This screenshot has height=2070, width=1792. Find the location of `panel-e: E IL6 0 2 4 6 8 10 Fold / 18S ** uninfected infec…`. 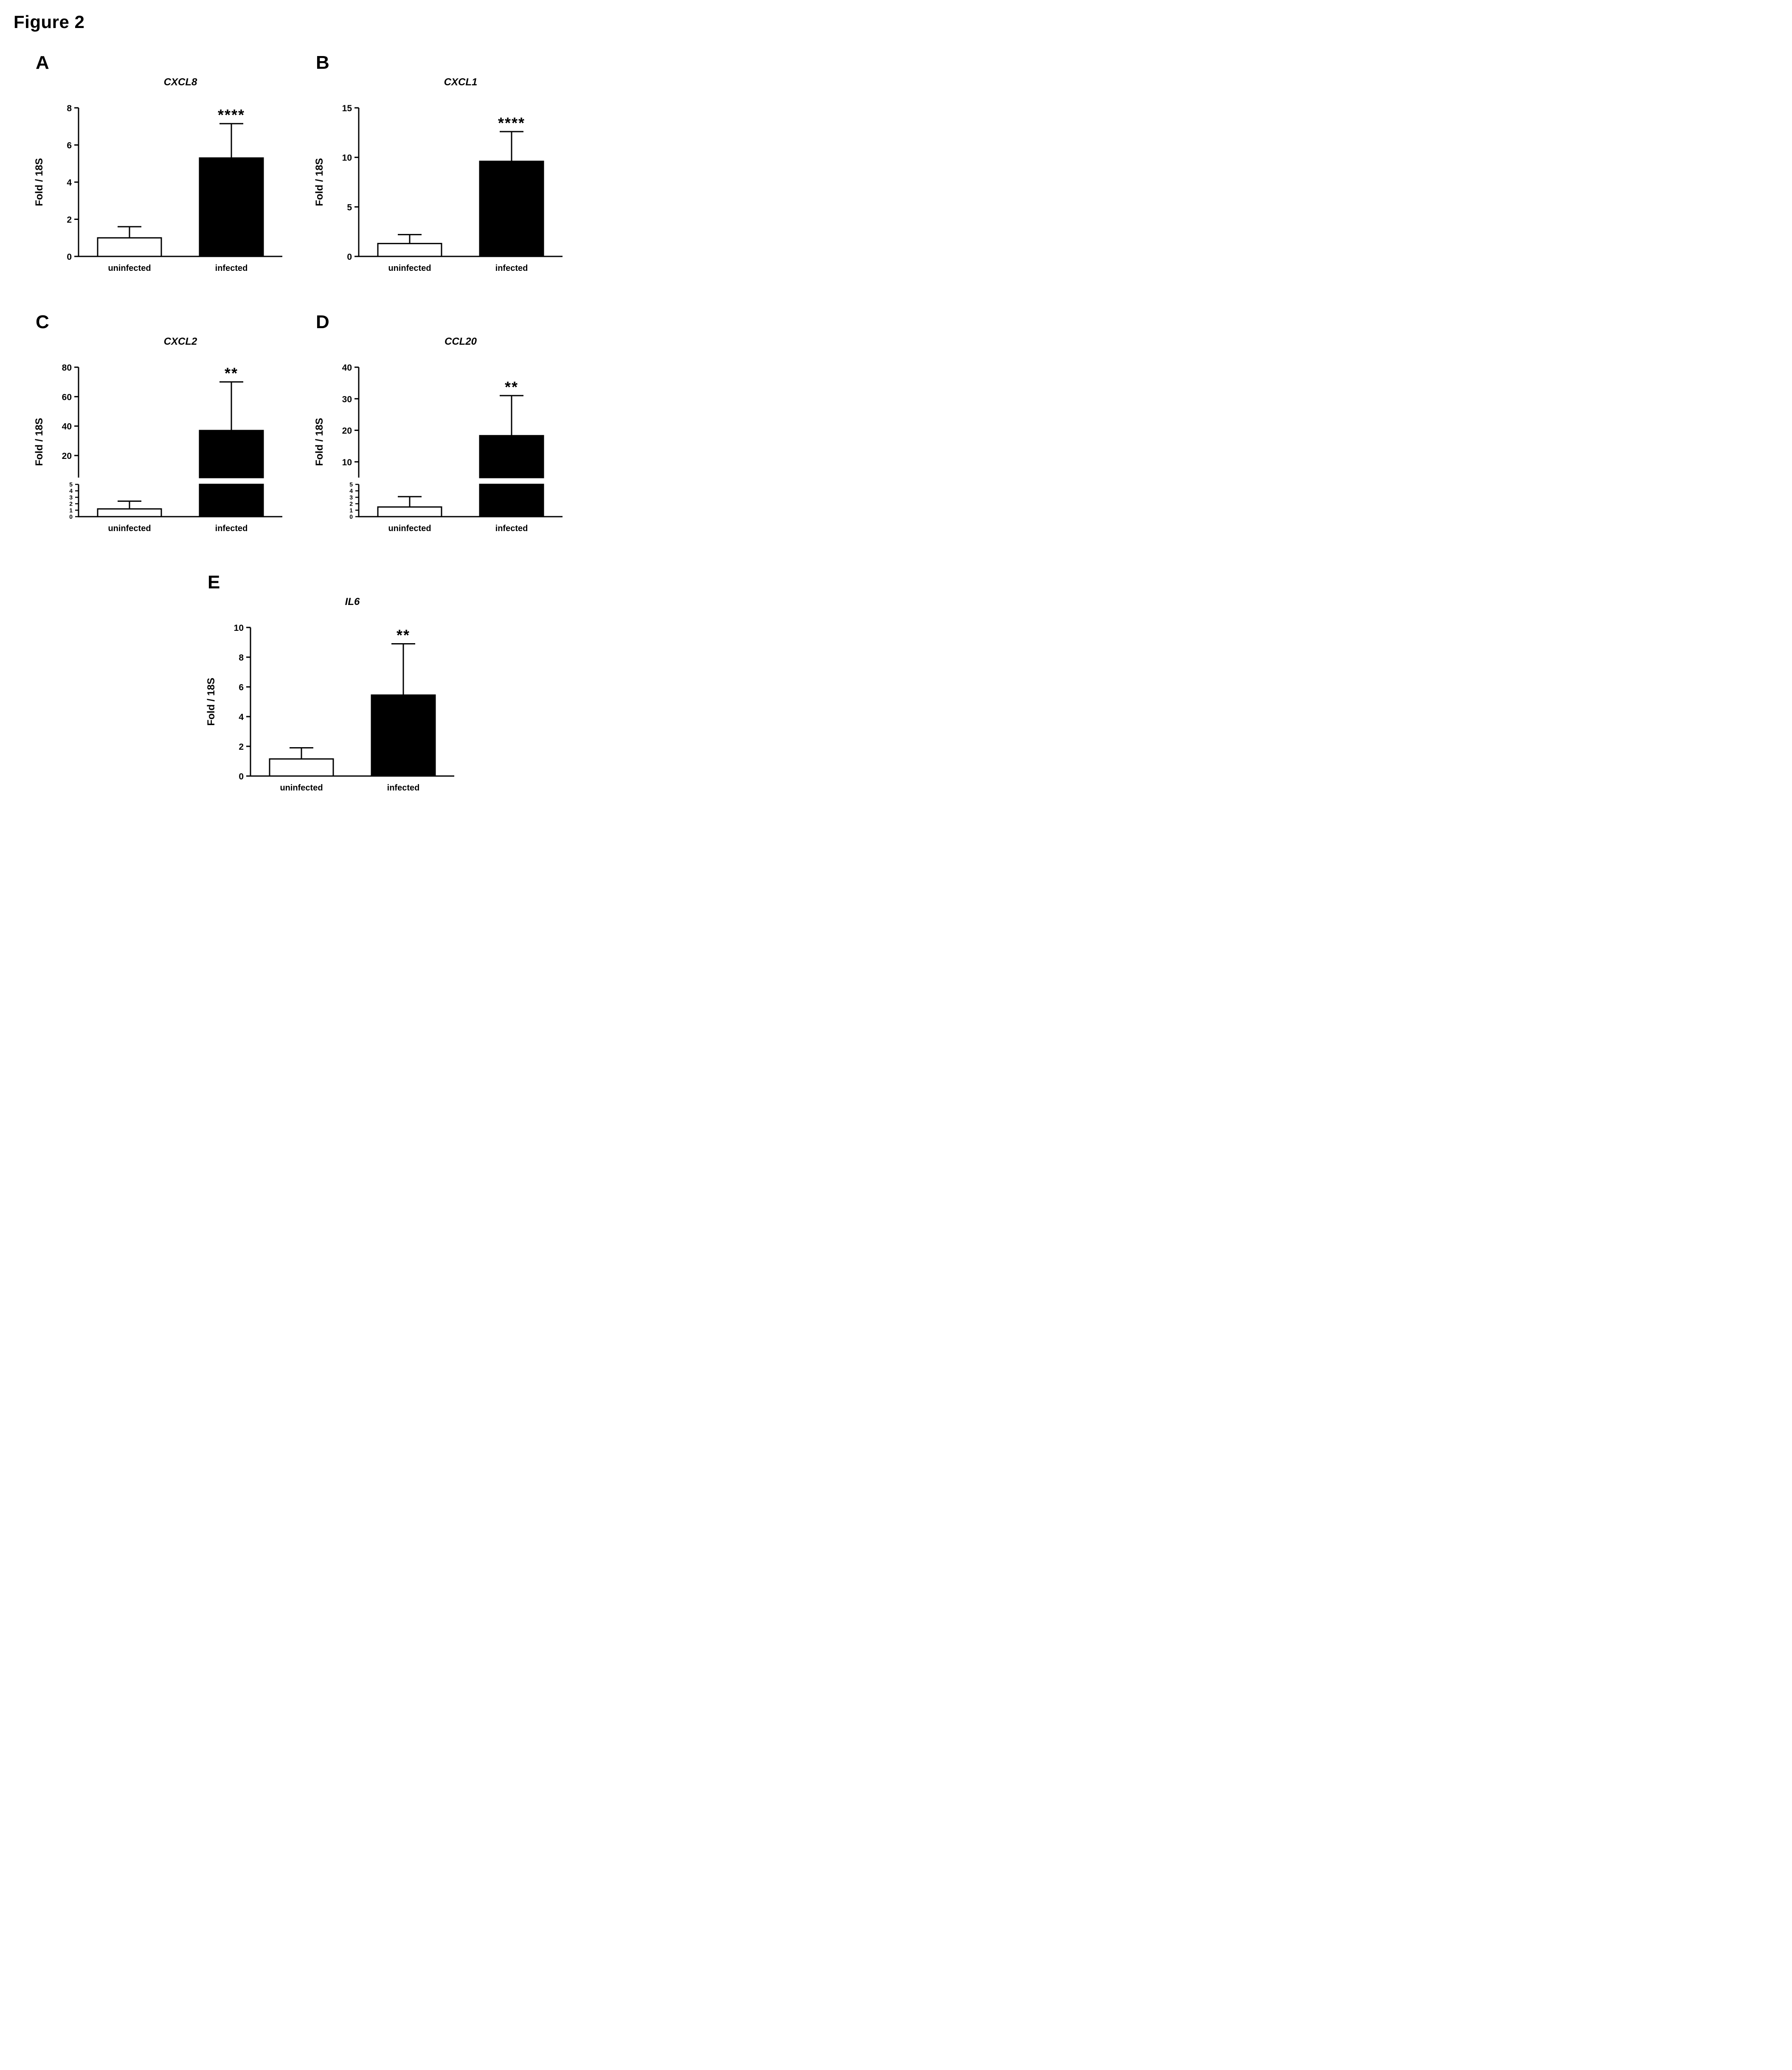

panel-e: E IL6 0 2 4 6 8 10 Fold / 18S ** uninfected infec… is located at coordinates (333, 684).